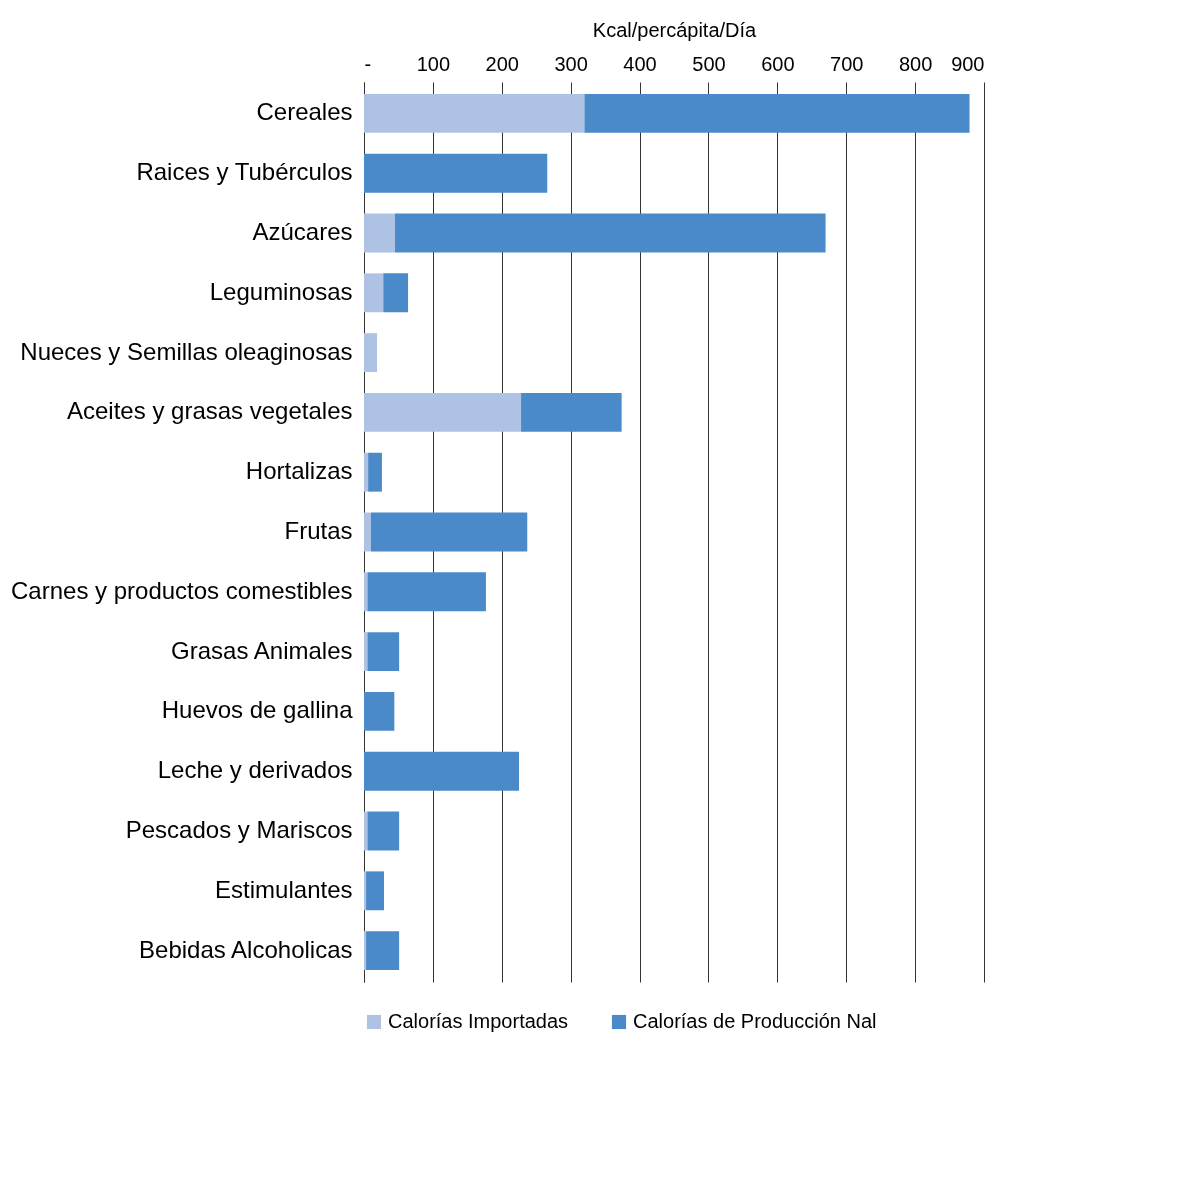 The image size is (1194, 1180). I want to click on y-tick-label: Pescados y Mariscos, so click(239, 829).